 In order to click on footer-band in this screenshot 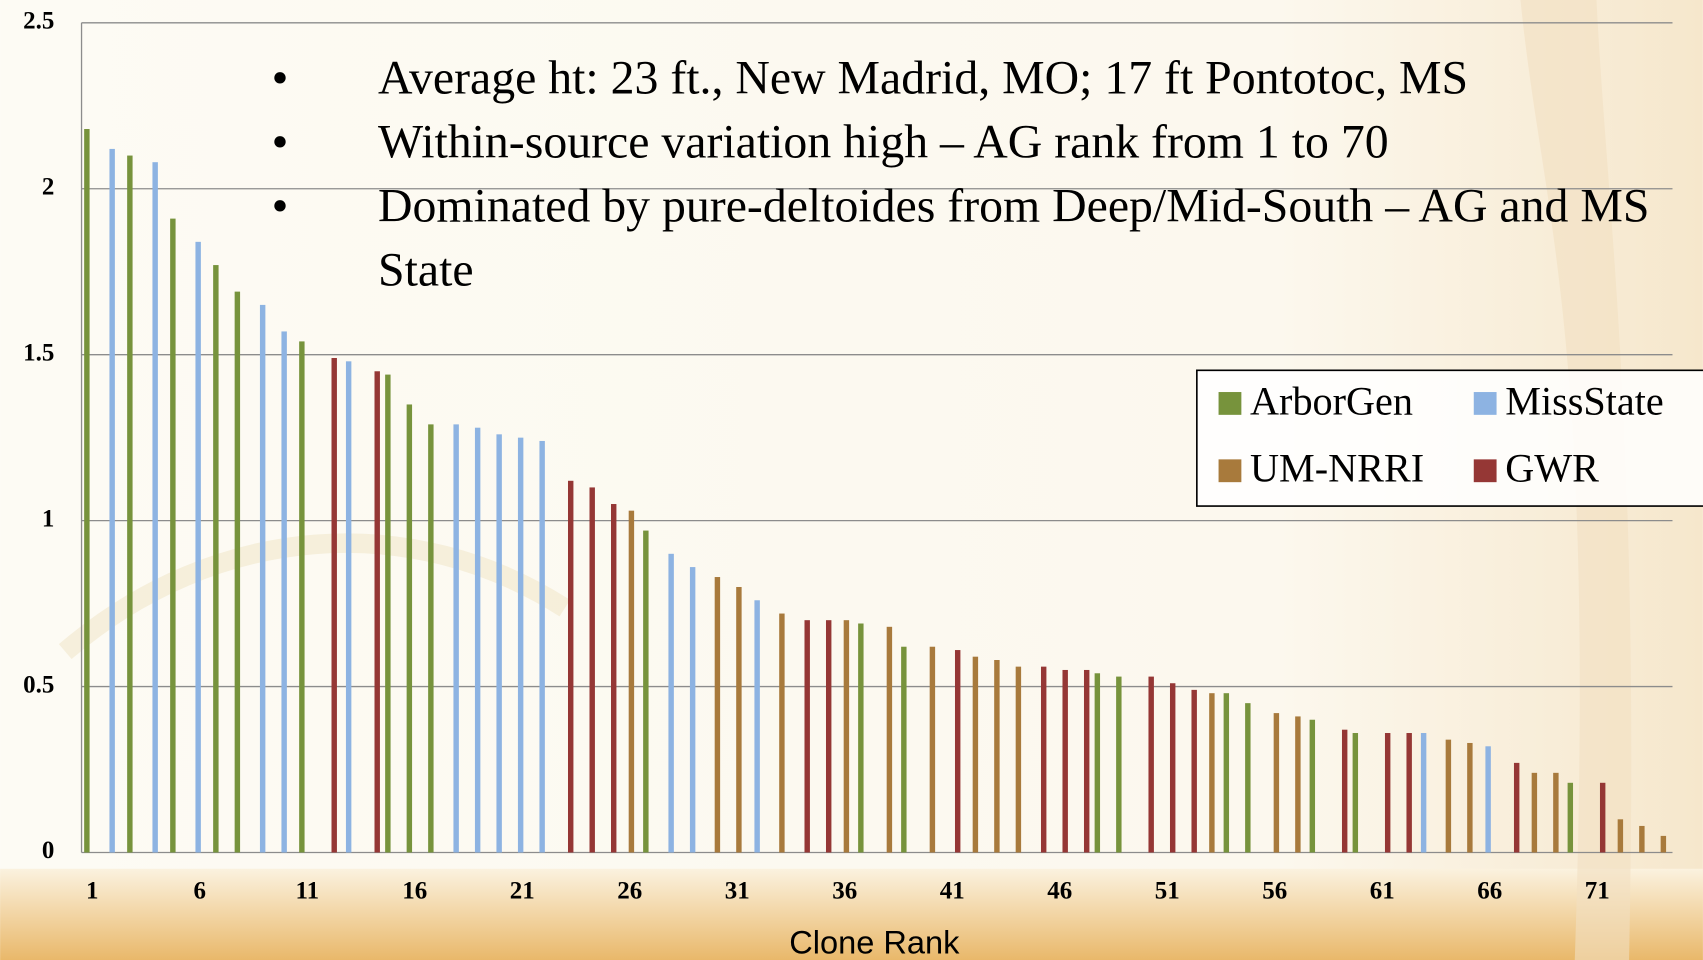, I will do `click(851, 914)`.